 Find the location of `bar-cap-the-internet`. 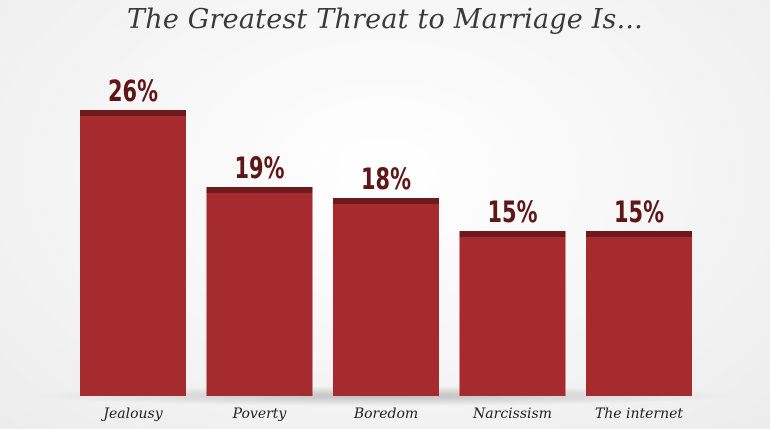

bar-cap-the-internet is located at coordinates (639, 234).